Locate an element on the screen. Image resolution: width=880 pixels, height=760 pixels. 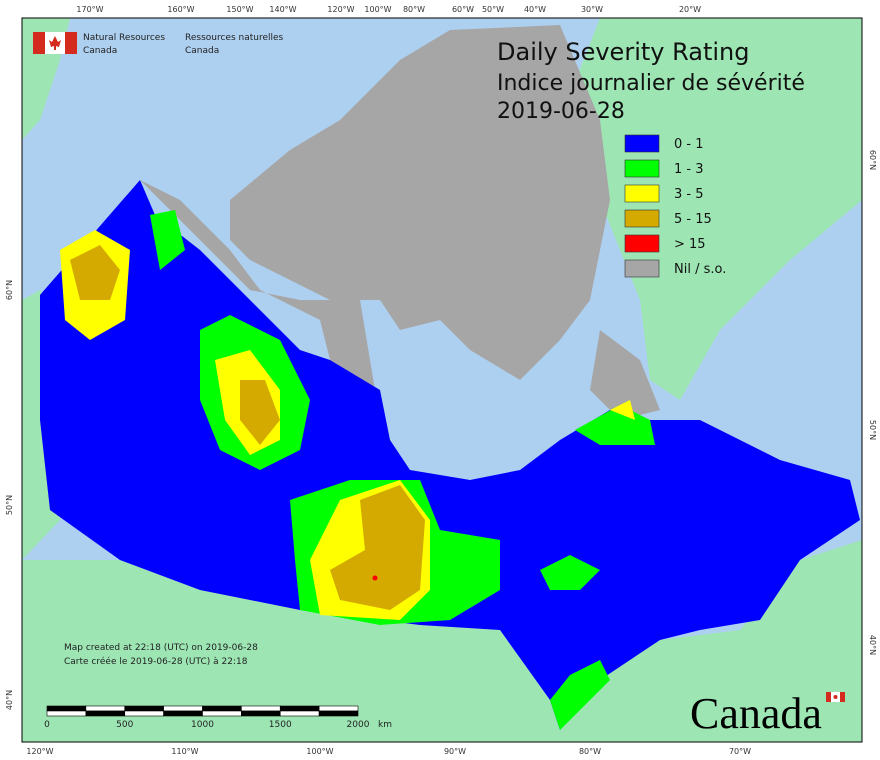
credit-fr: Carte créée le 2019-06-28 (UTC) à 22:18 is located at coordinates (156, 661).